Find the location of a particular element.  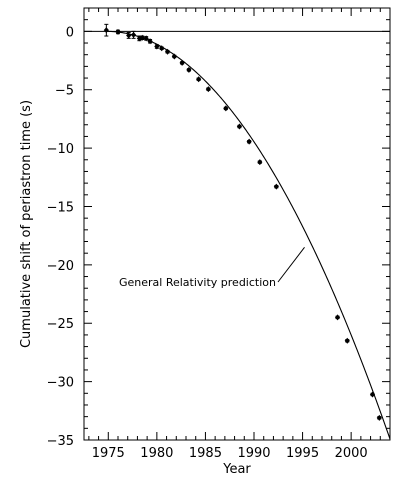

x-tick-label: 1980 is located at coordinates (156, 453).